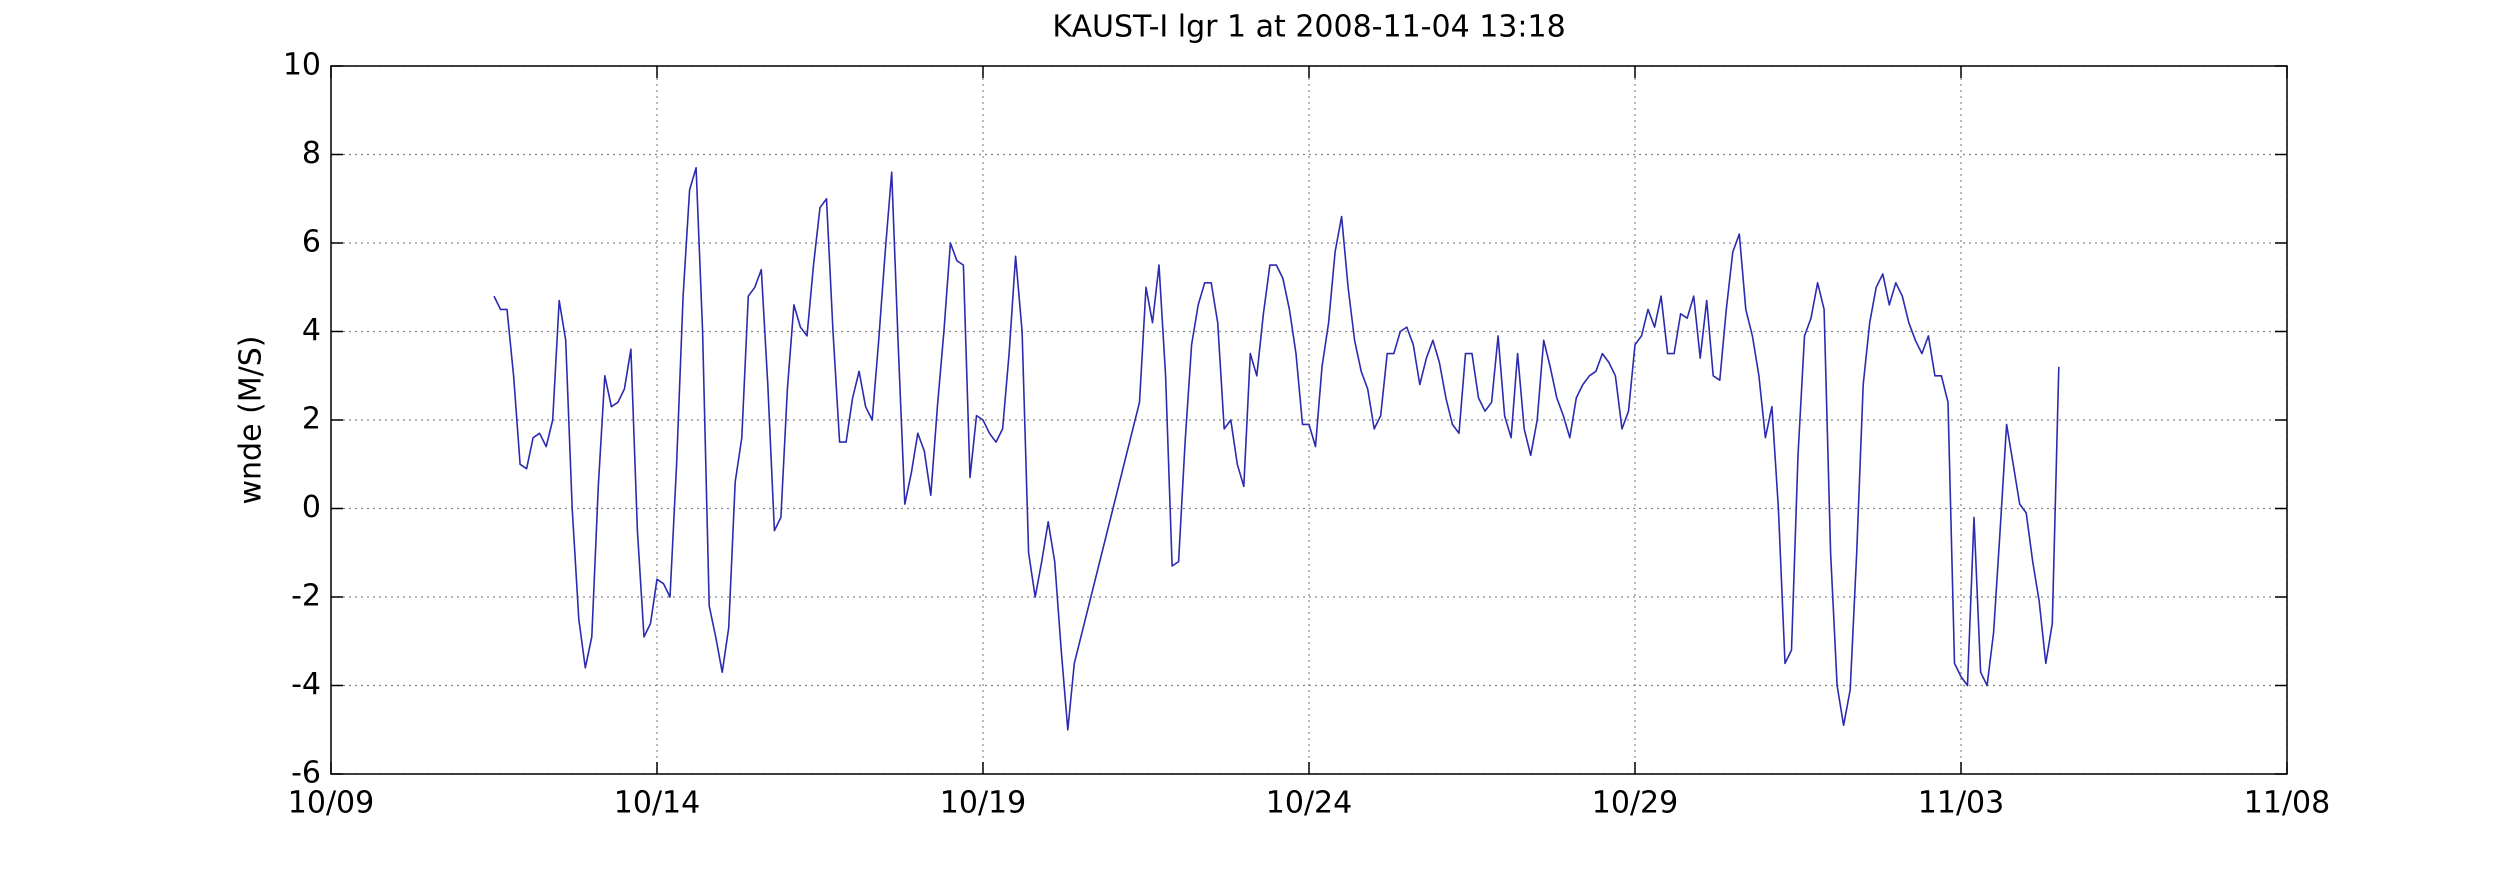 This screenshot has width=2503, height=875. Describe the element at coordinates (311, 330) in the screenshot. I see `y-tick-label: 4` at that location.